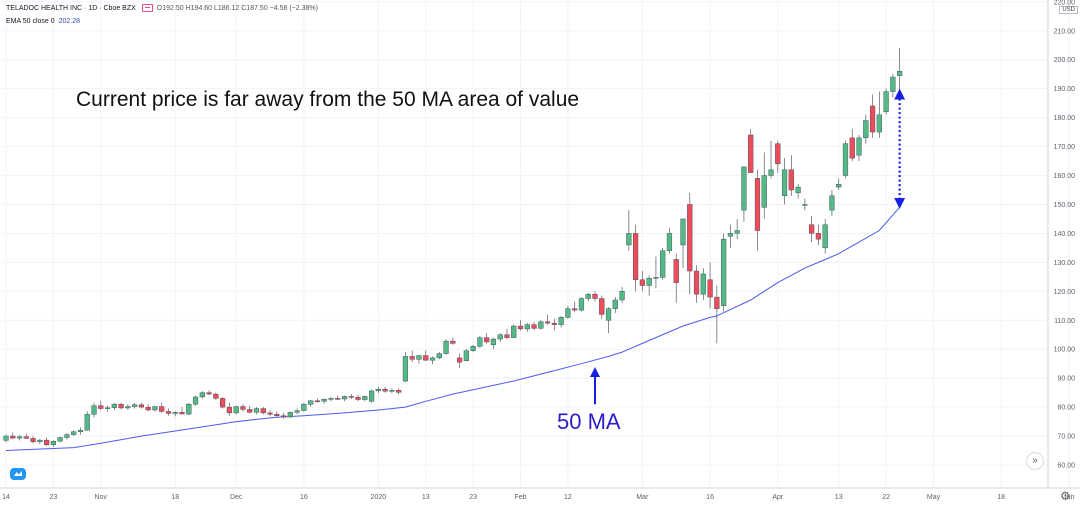  I want to click on x-tick-label: 12, so click(568, 497).